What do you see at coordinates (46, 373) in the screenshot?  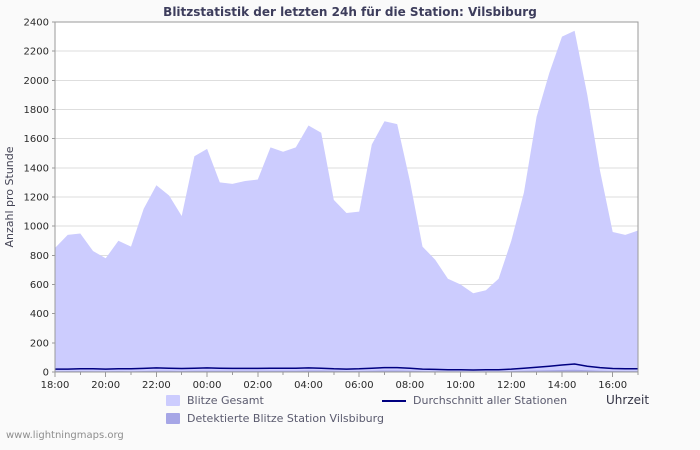 I see `svg-text: 0` at bounding box center [46, 373].